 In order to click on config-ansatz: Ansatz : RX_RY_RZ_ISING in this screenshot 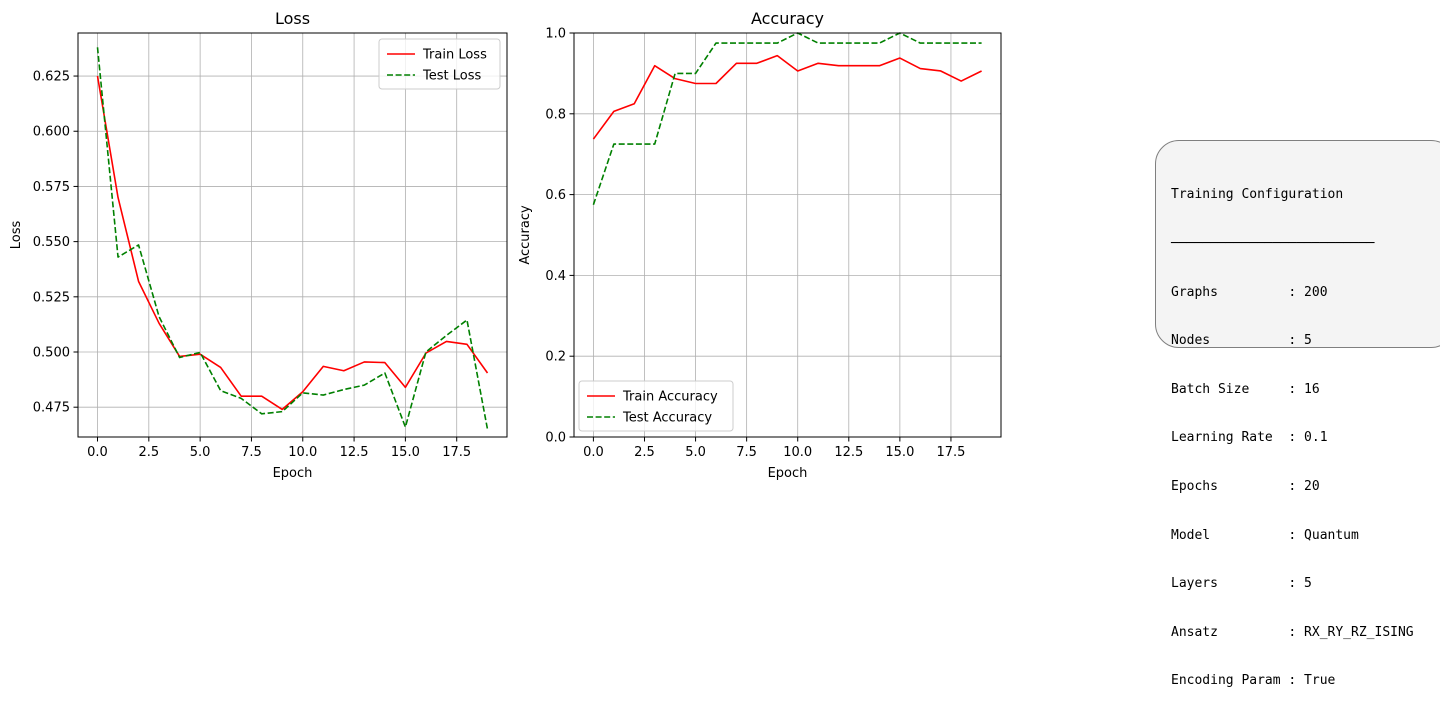, I will do `click(1292, 632)`.